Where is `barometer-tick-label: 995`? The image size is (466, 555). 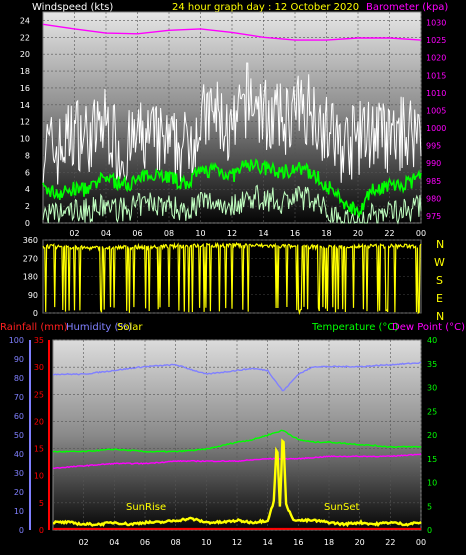
barometer-tick-label: 995 is located at coordinates (433, 146).